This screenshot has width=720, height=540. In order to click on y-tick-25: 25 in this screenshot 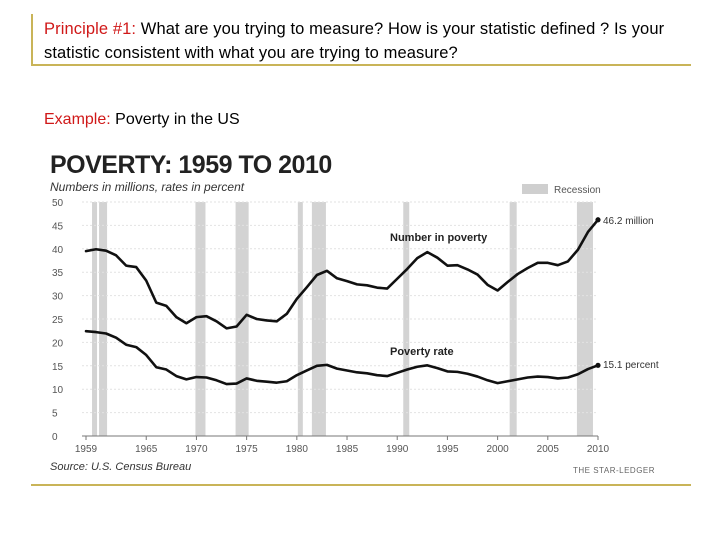, I will do `click(58, 320)`.